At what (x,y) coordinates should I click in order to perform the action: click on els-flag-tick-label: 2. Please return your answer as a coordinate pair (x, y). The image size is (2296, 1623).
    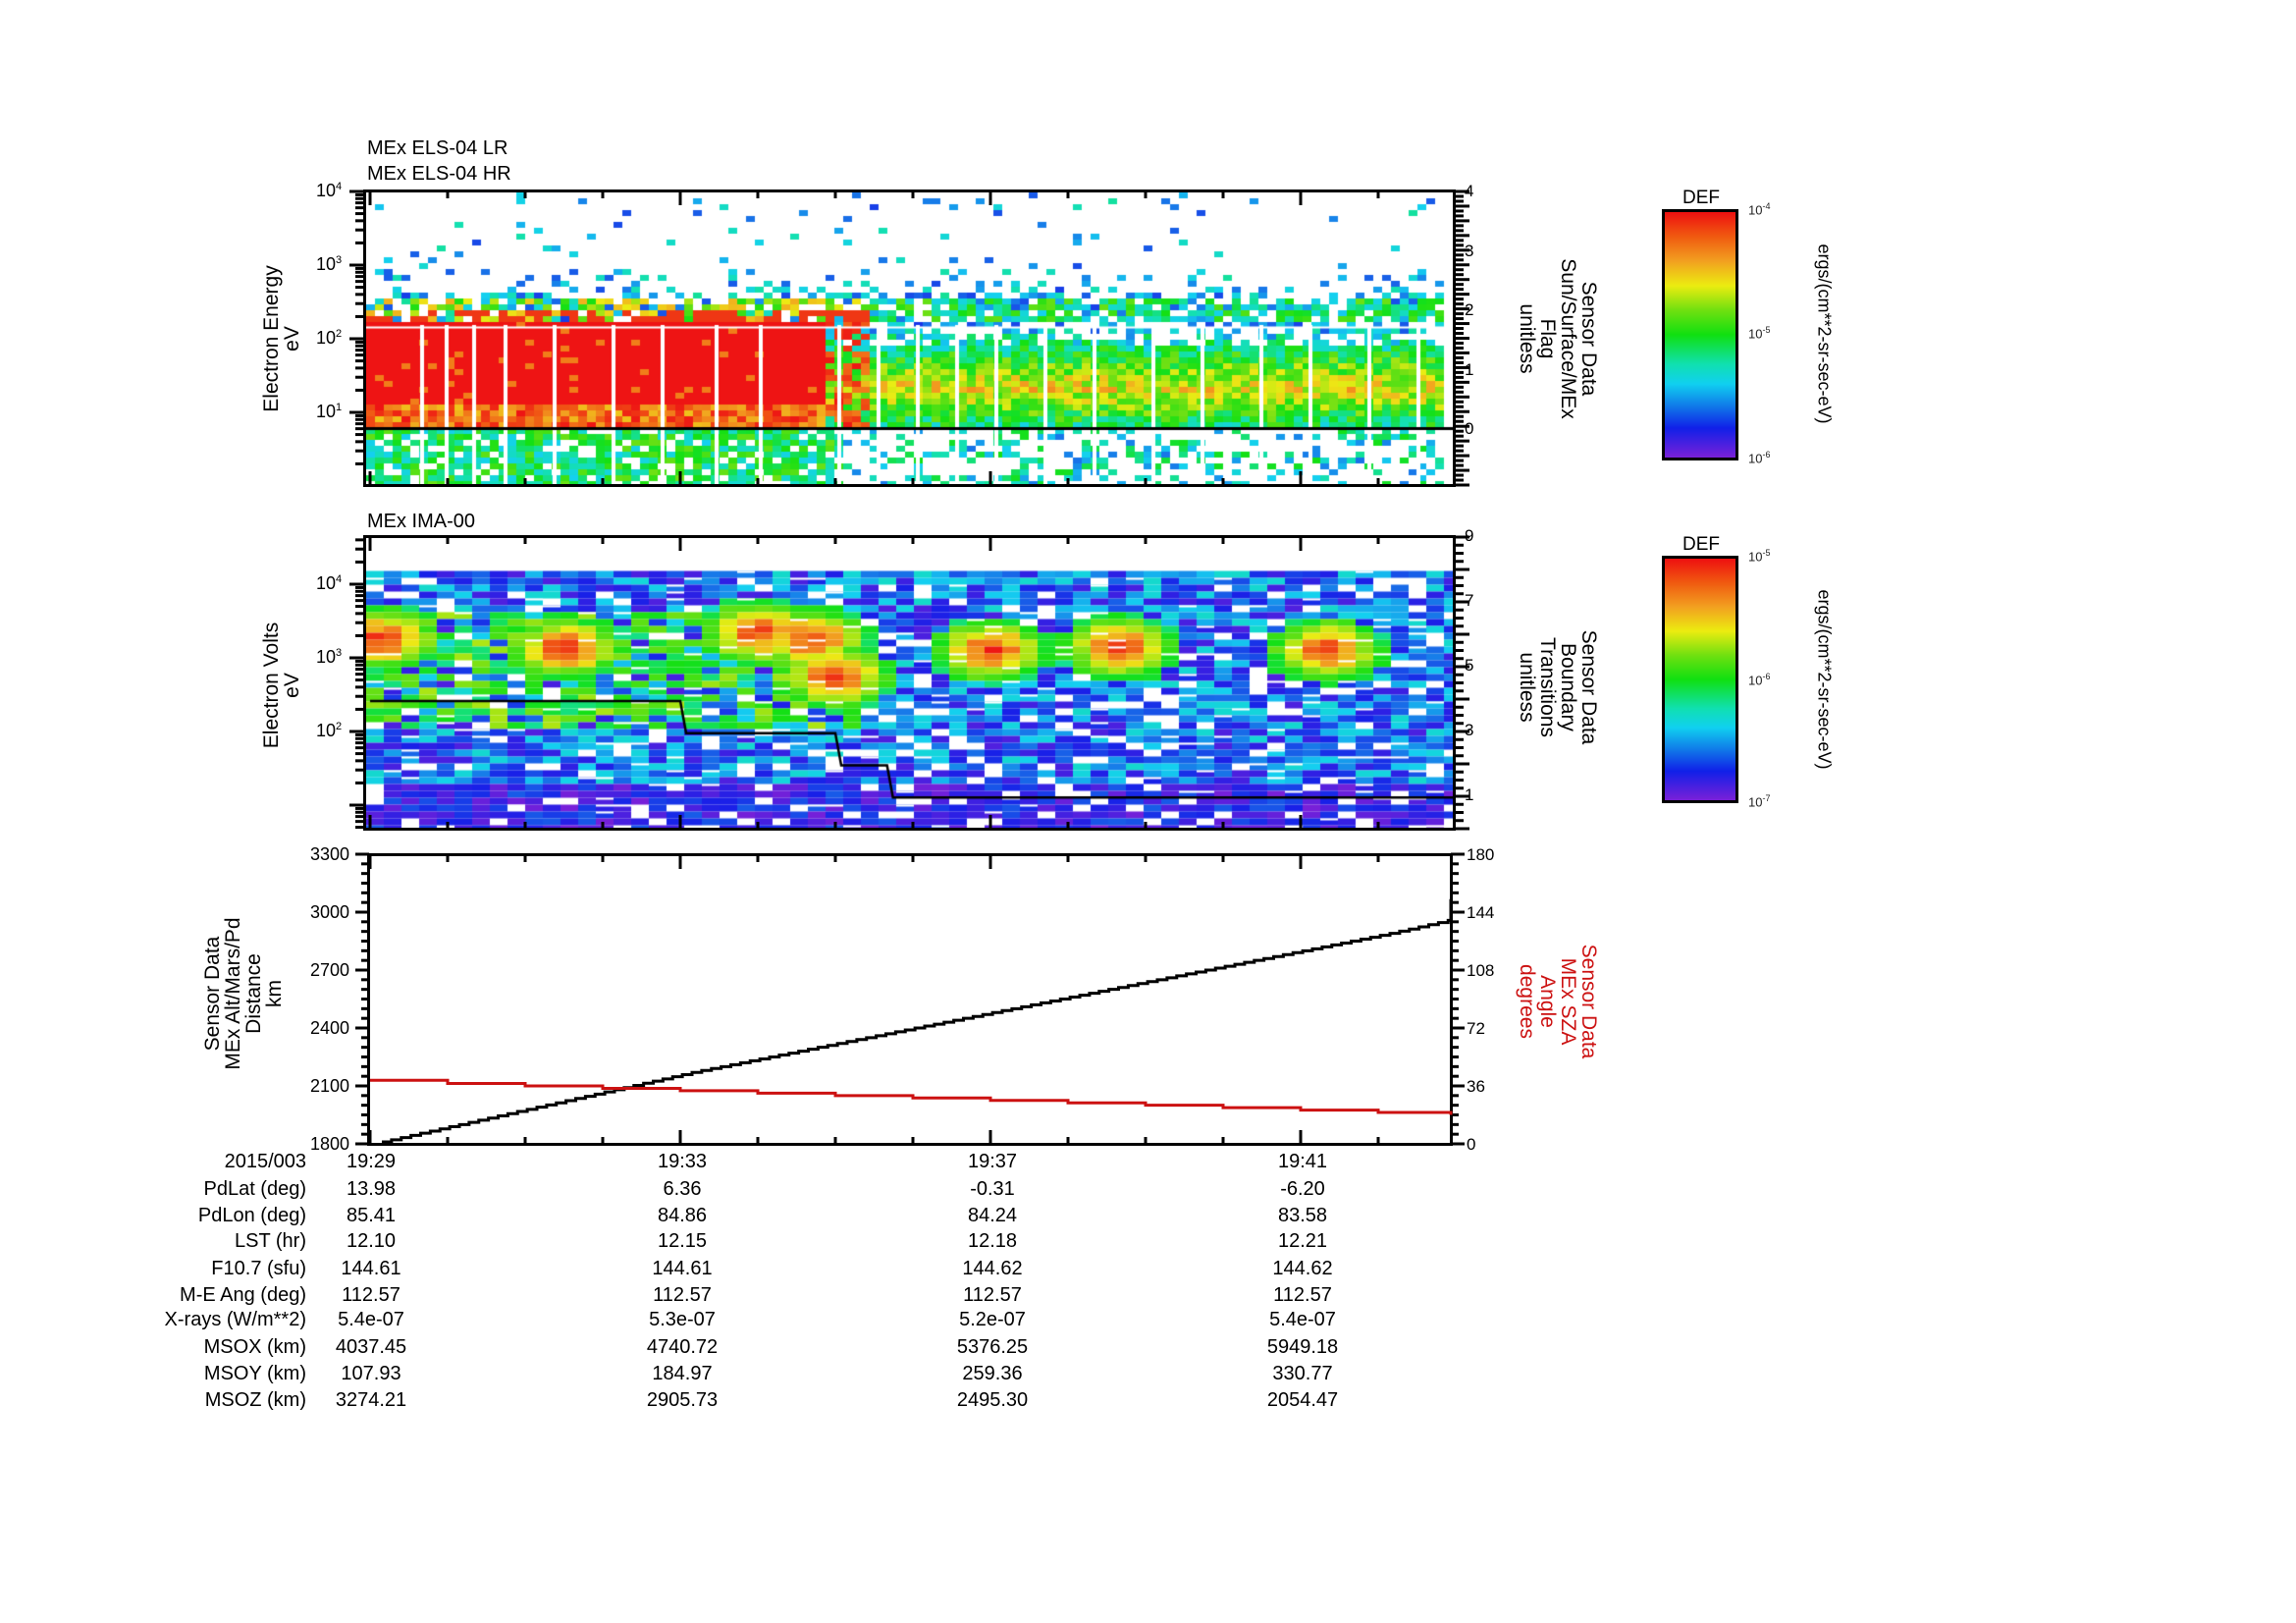
    Looking at the image, I should click on (1469, 309).